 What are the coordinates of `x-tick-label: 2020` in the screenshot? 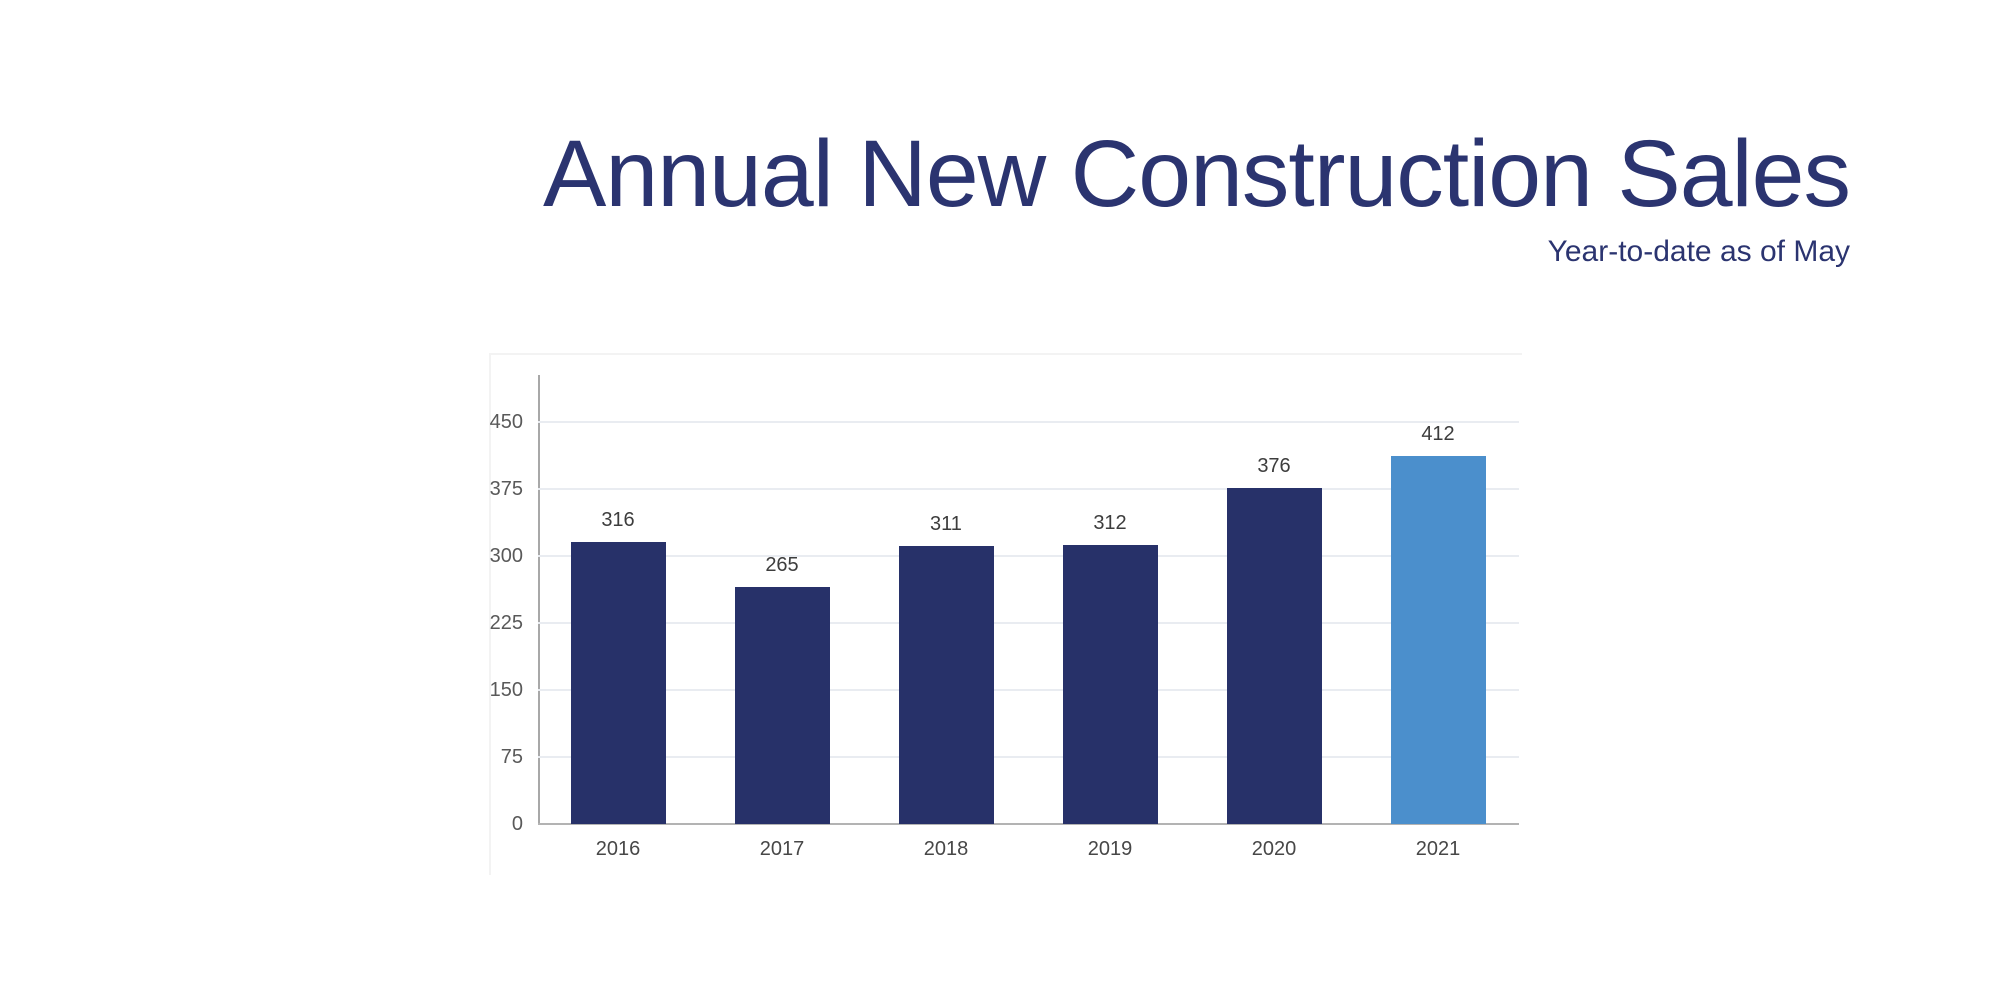 It's located at (1274, 849).